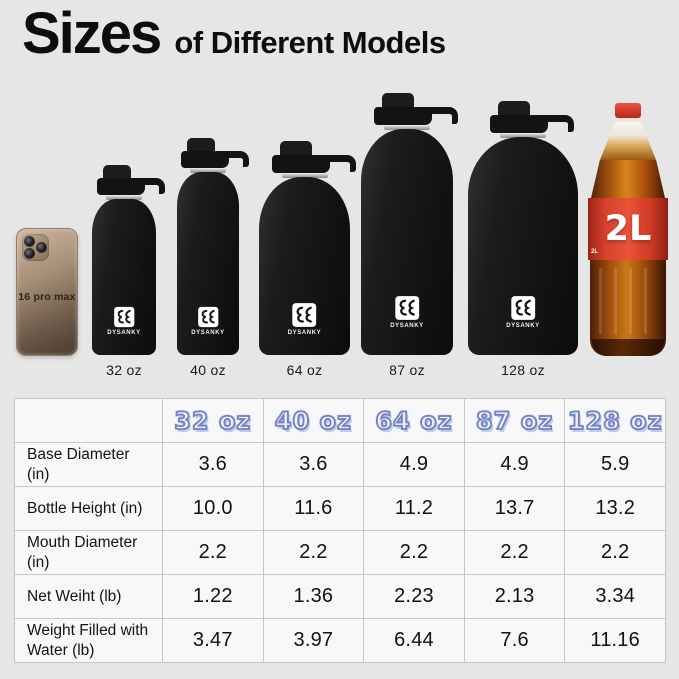 This screenshot has height=679, width=679. What do you see at coordinates (92, 33) in the screenshot?
I see `title-main: Sizes` at bounding box center [92, 33].